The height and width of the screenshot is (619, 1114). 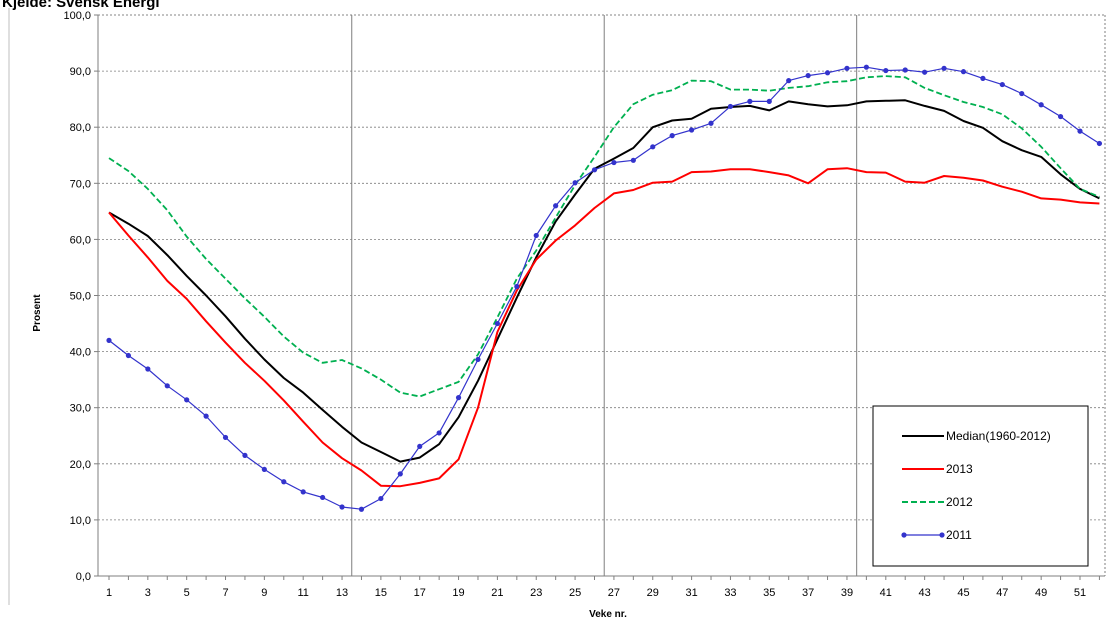 What do you see at coordinates (575, 593) in the screenshot?
I see `x-tick-label: 25` at bounding box center [575, 593].